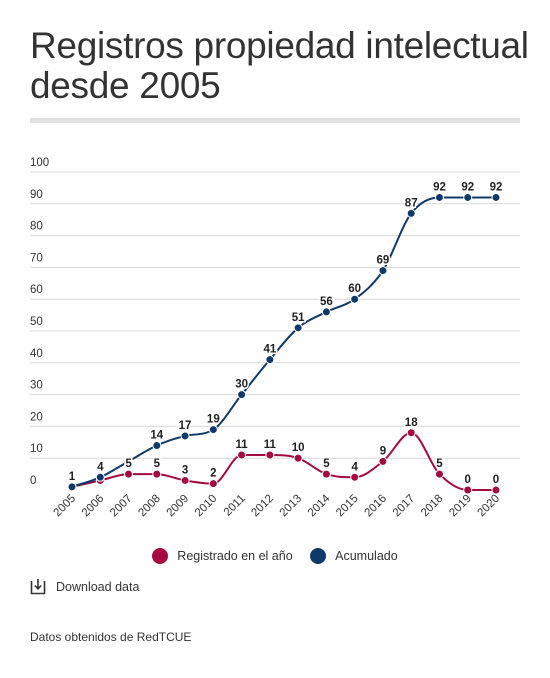 This screenshot has width=550, height=678. What do you see at coordinates (36, 354) in the screenshot?
I see `y-tick-label: 40` at bounding box center [36, 354].